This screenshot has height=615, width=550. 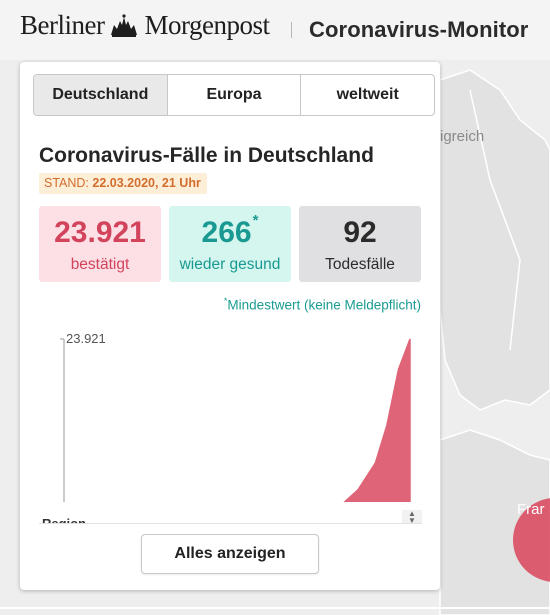 What do you see at coordinates (462, 136) in the screenshot?
I see `map-label-uk: igreich` at bounding box center [462, 136].